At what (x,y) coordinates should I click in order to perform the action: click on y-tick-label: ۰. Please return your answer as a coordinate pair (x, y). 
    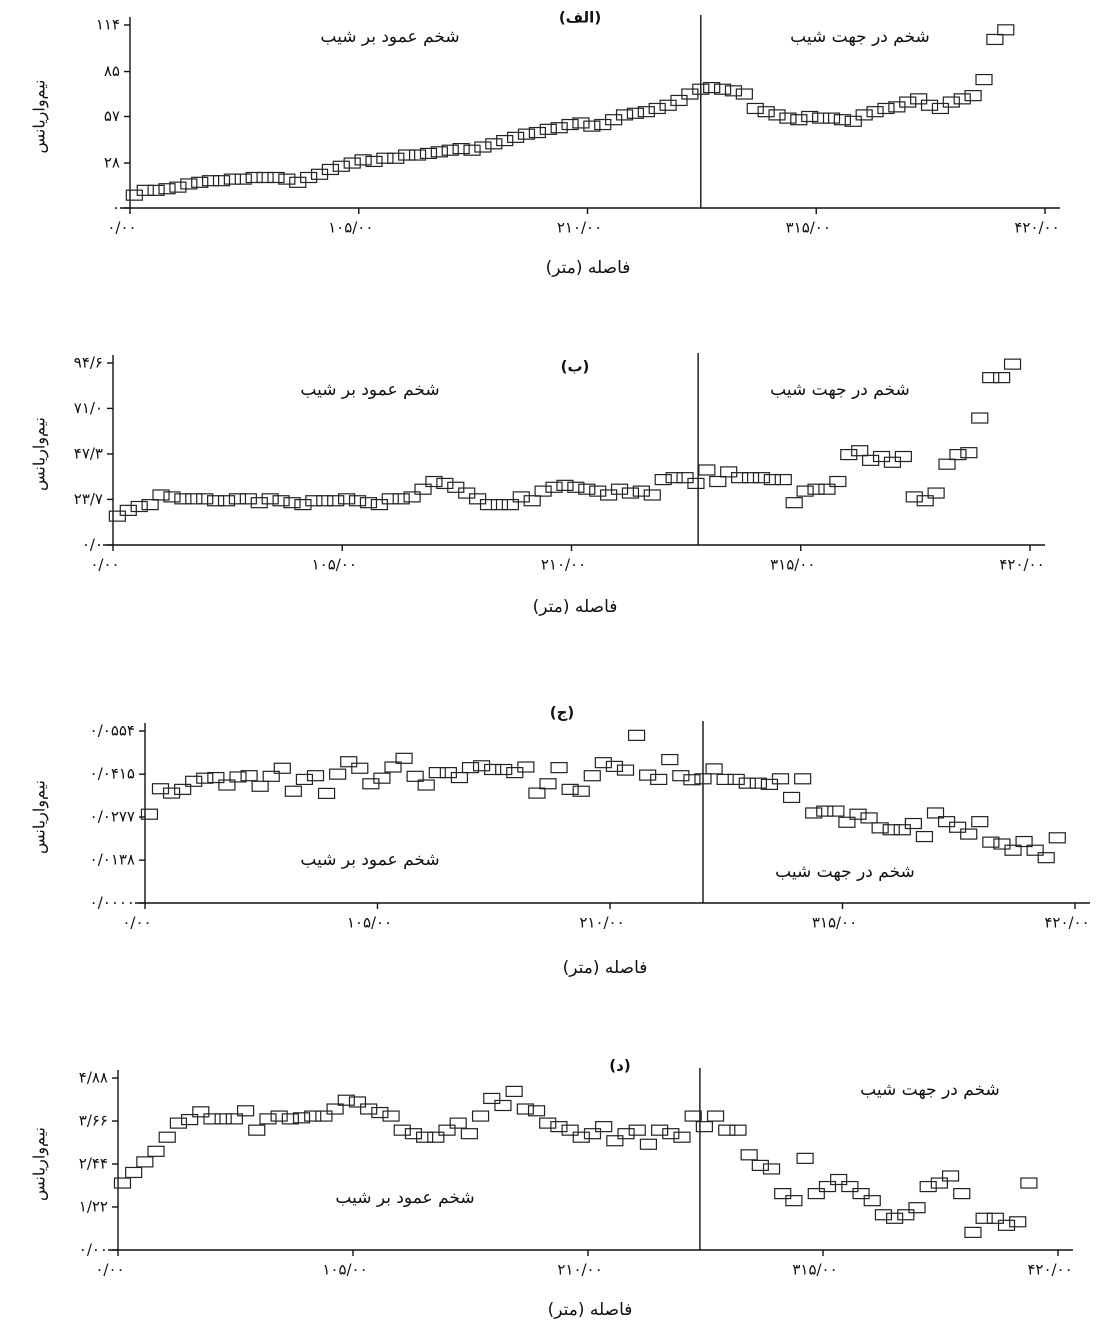
    Looking at the image, I should click on (116, 208).